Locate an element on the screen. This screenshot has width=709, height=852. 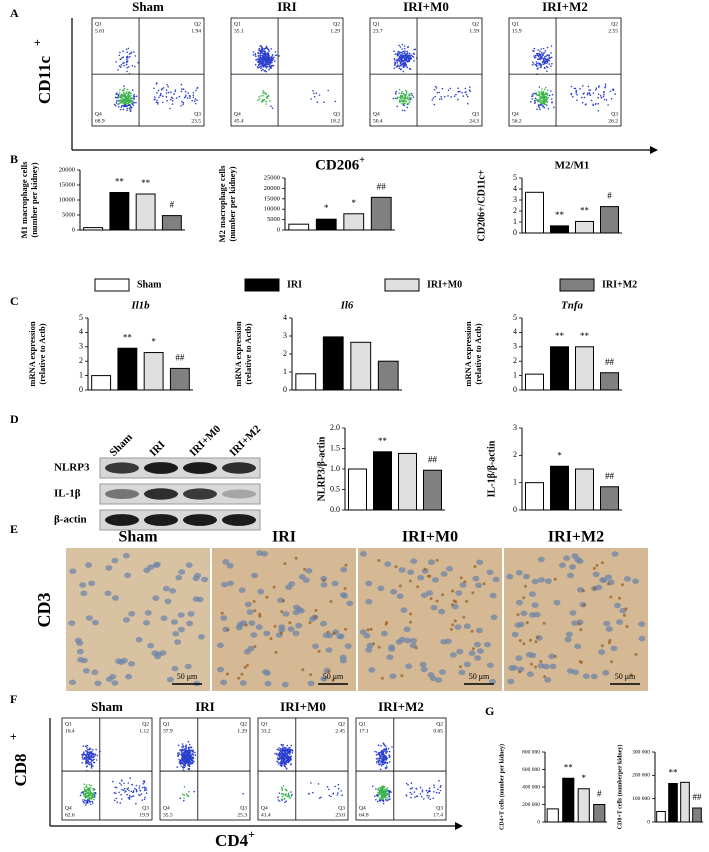
y-axis-label: (relative to Actb) is located at coordinates (478, 353).